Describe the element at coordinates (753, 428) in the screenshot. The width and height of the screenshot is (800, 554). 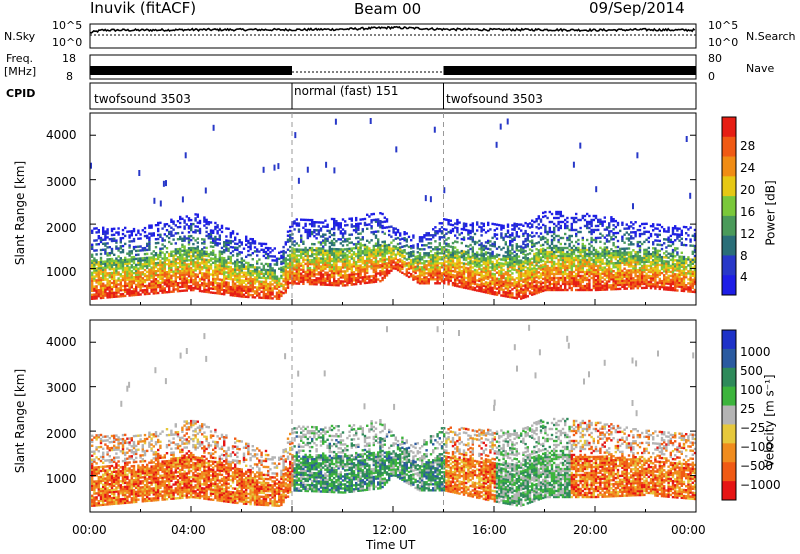
I see `vel-cb-tick-m25: −25` at that location.